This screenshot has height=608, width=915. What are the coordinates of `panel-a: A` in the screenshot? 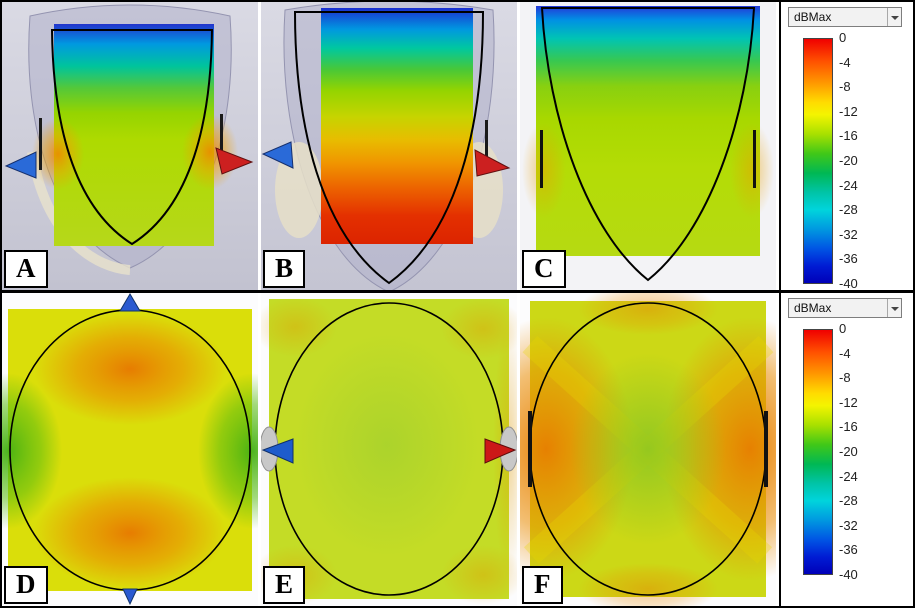 It's located at (130, 146).